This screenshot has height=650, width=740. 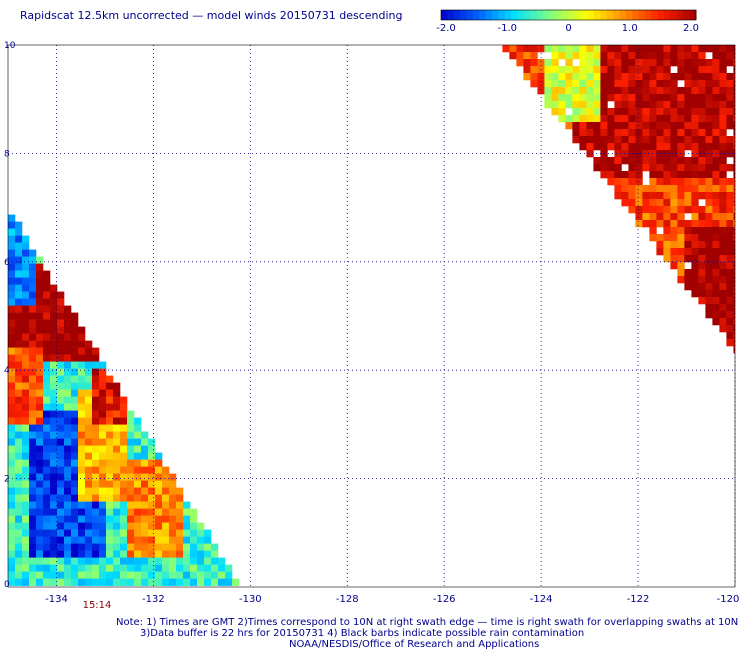 I want to click on lon-label: -130, so click(x=250, y=599).